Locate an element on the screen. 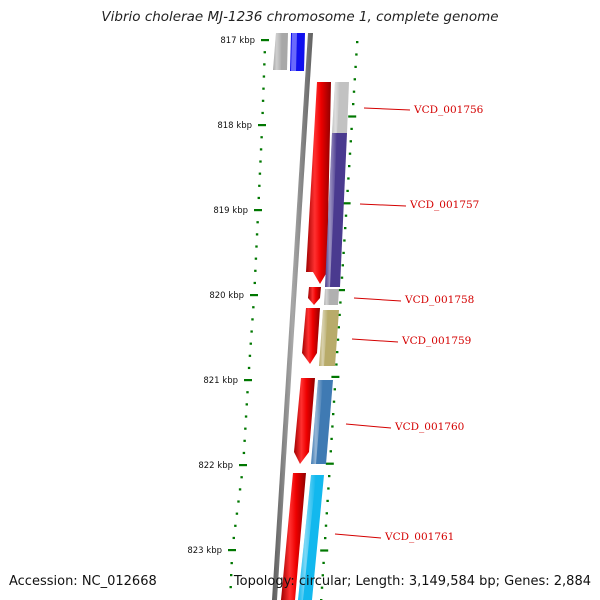 The height and width of the screenshot is (600, 600). cds-strand is located at coordinates (306, 341).